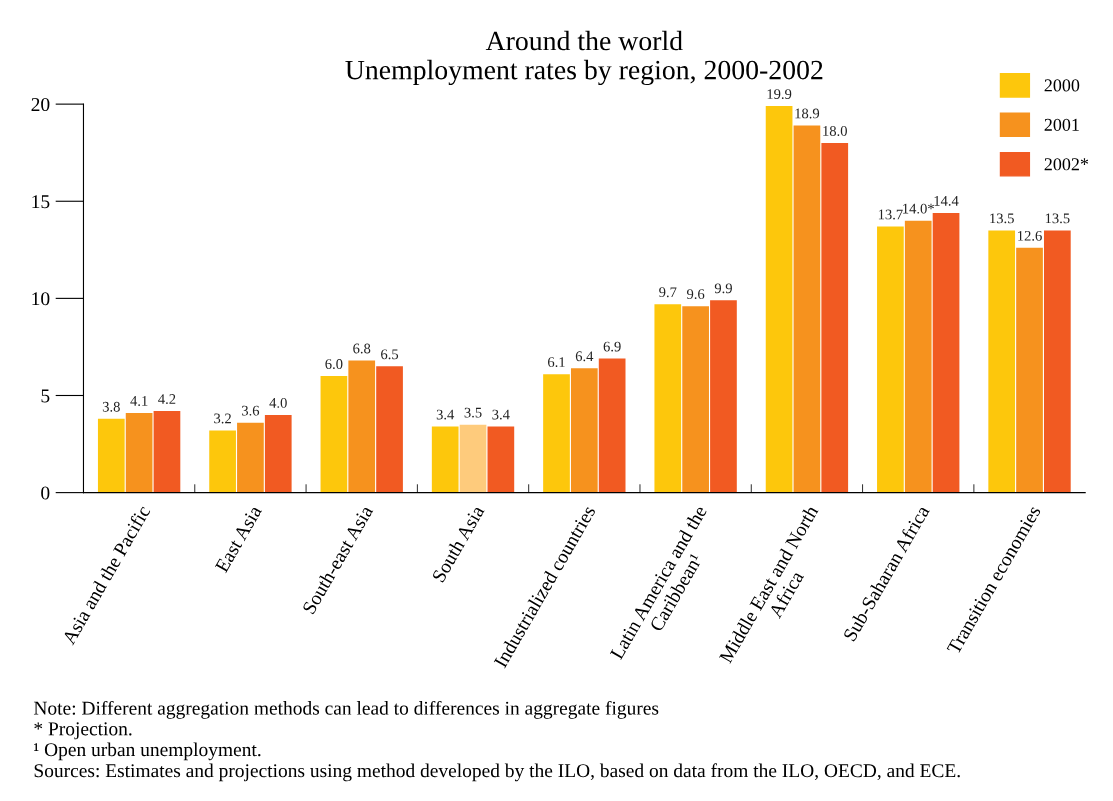 This screenshot has height=801, width=1113. Describe the element at coordinates (111, 406) in the screenshot. I see `data-label: 3.8` at that location.